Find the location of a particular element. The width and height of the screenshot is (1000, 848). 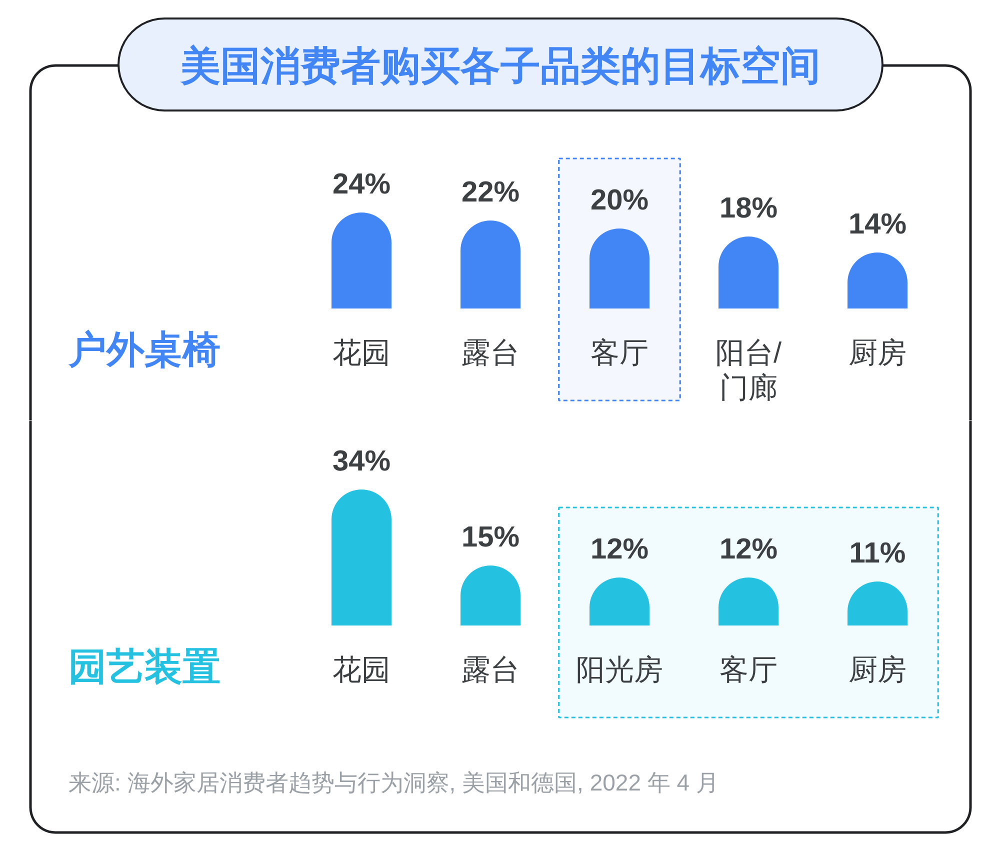

data-label: 20% is located at coordinates (619, 200).